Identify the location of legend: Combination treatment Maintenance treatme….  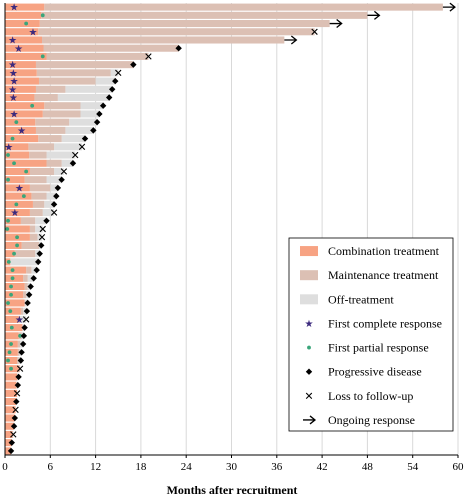
(371, 334).